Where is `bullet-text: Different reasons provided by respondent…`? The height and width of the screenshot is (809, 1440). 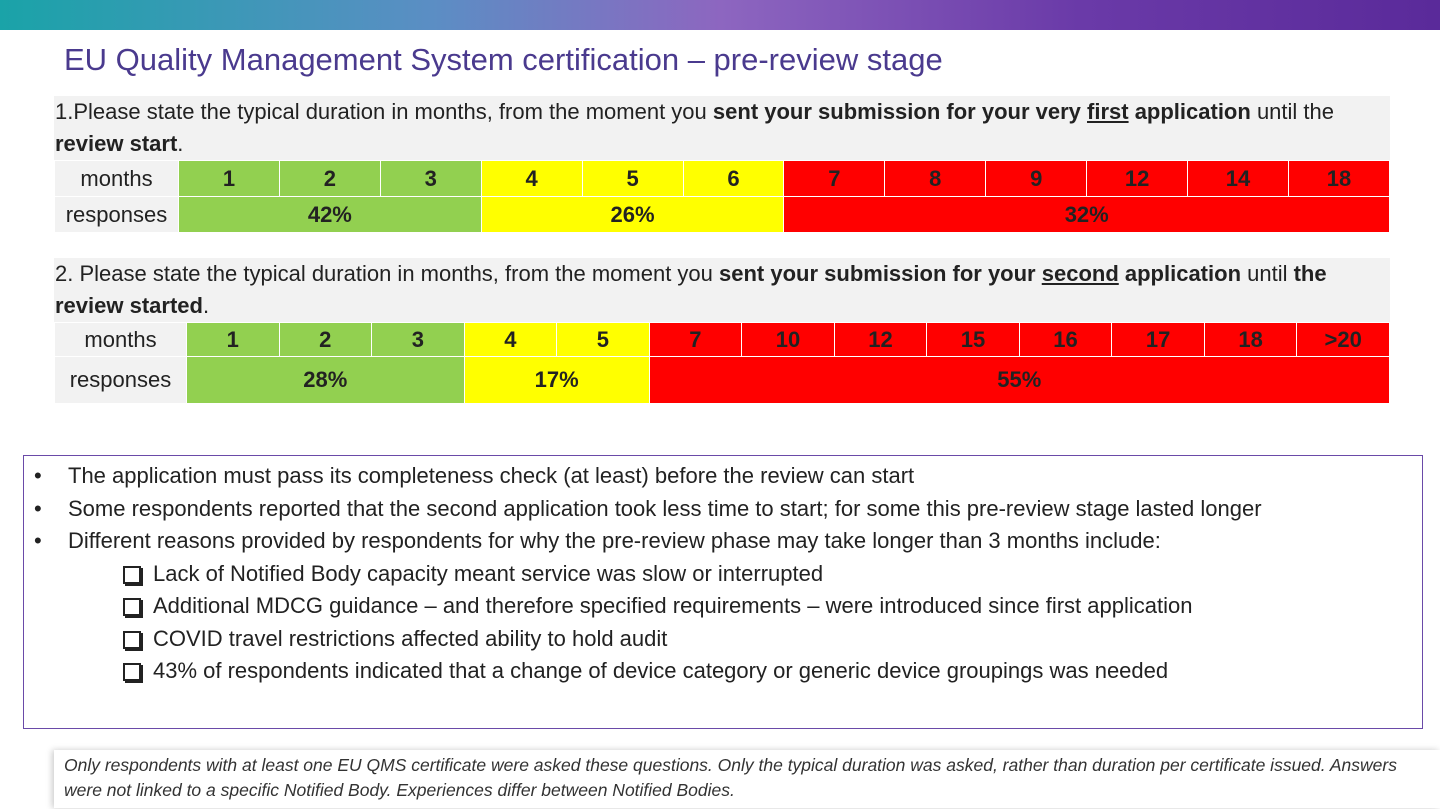 bullet-text: Different reasons provided by respondent… is located at coordinates (614, 540).